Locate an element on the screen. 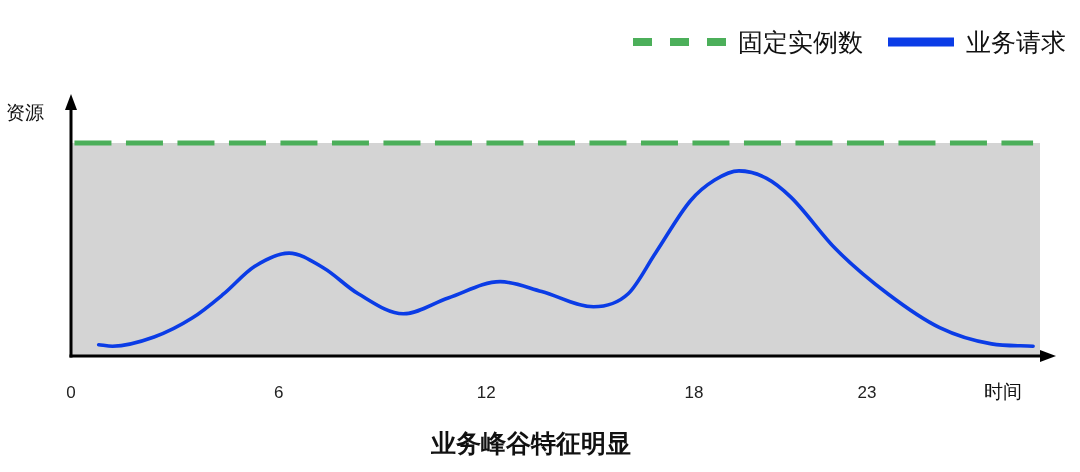 Image resolution: width=1080 pixels, height=472 pixels. legend-label: 固定实例数 is located at coordinates (800, 42).